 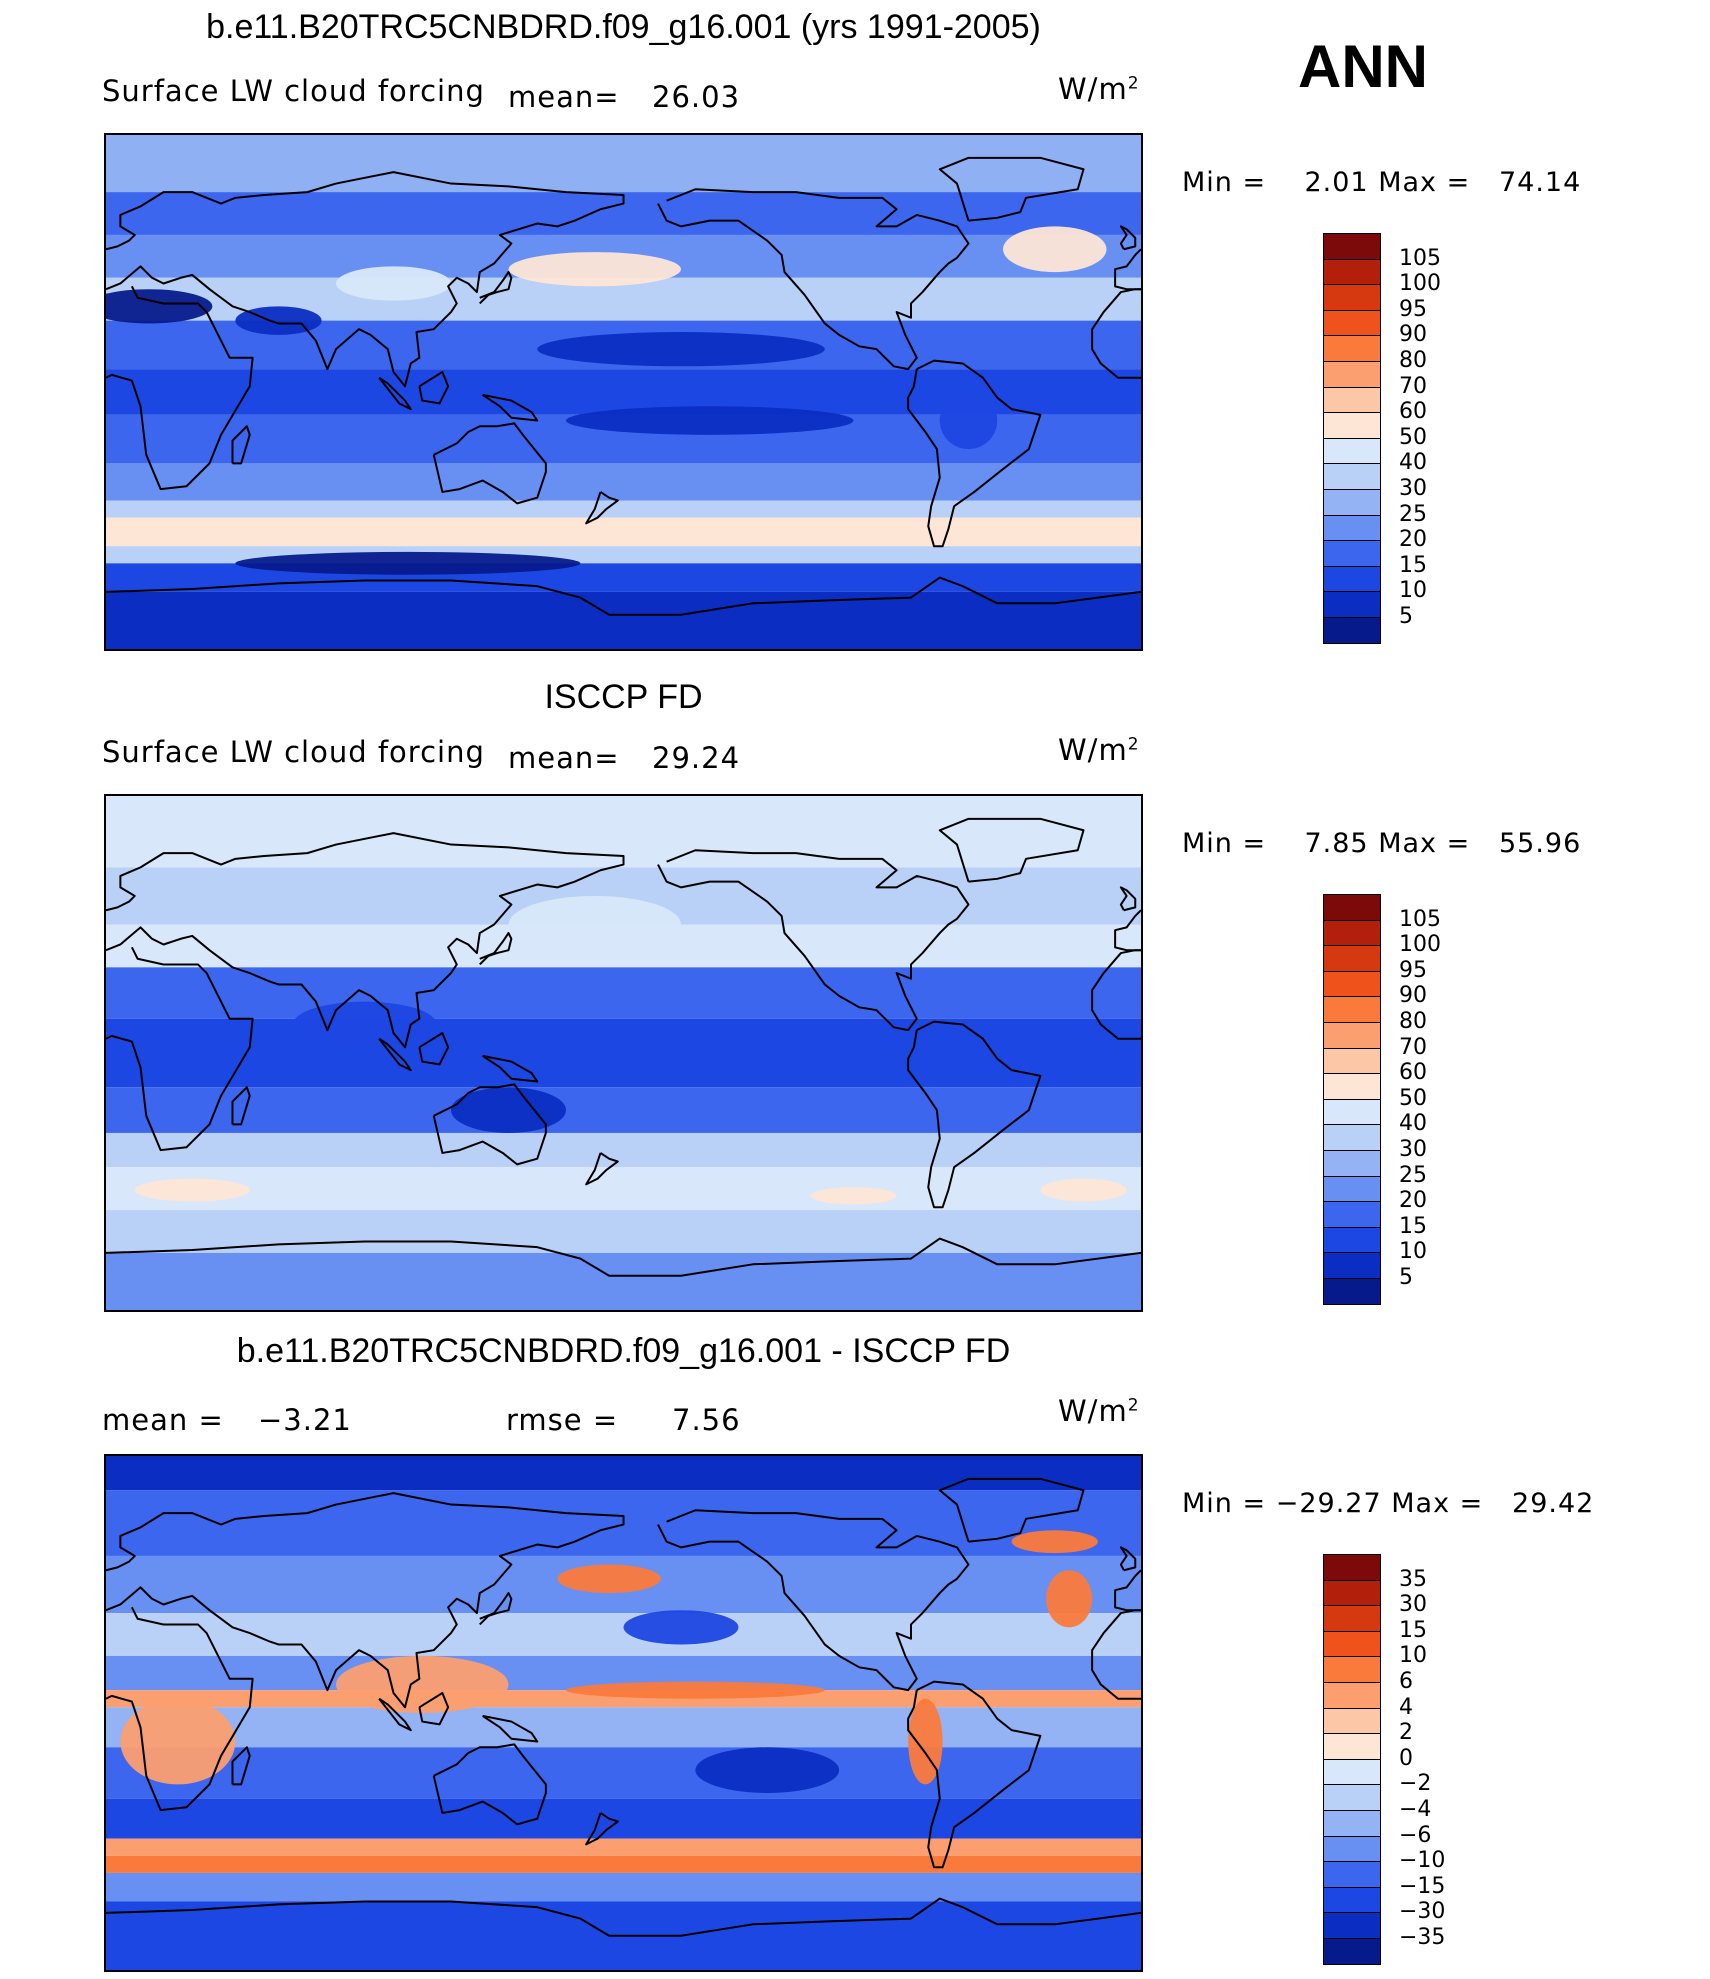 What do you see at coordinates (1413, 514) in the screenshot?
I see `colorbar-tick-label: 25` at bounding box center [1413, 514].